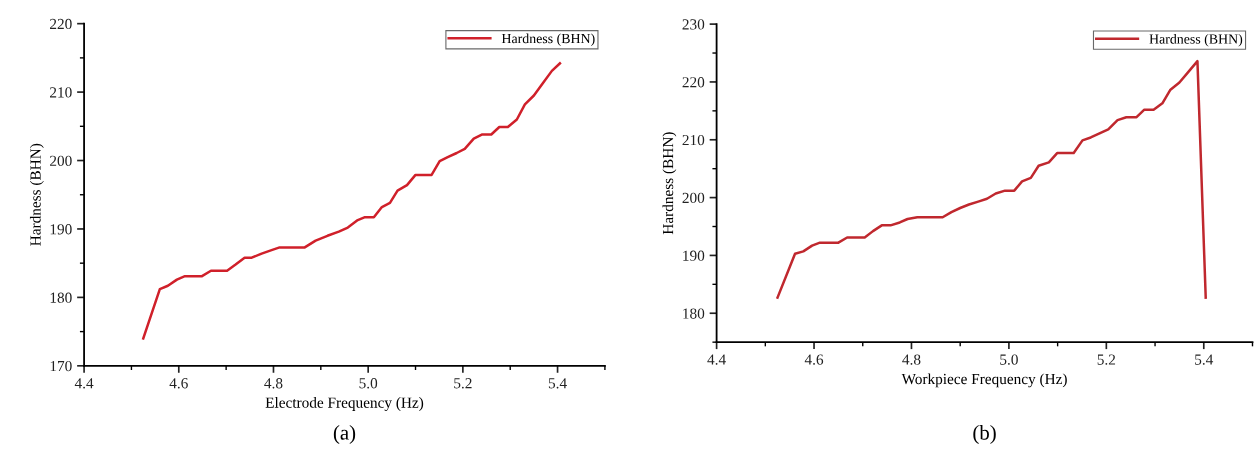 This screenshot has height=455, width=1255. I want to click on y-tick-label: 230, so click(693, 24).